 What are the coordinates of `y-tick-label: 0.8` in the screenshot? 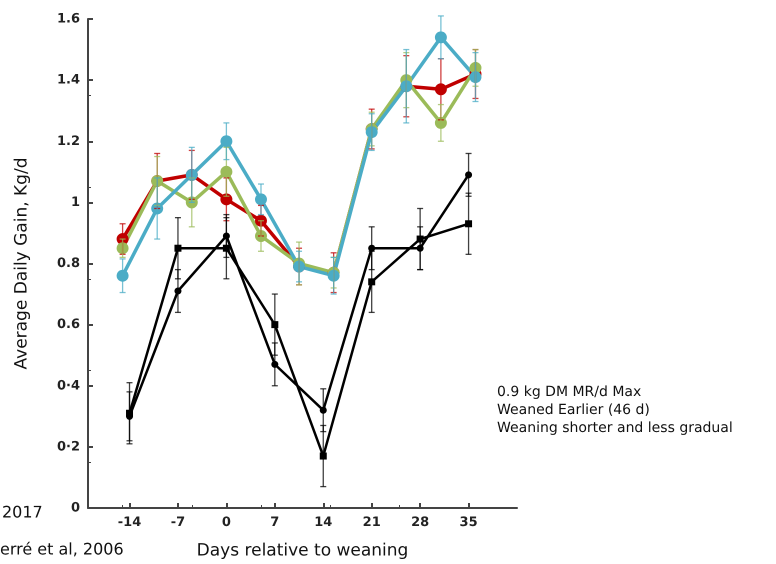 It's located at (68, 263).